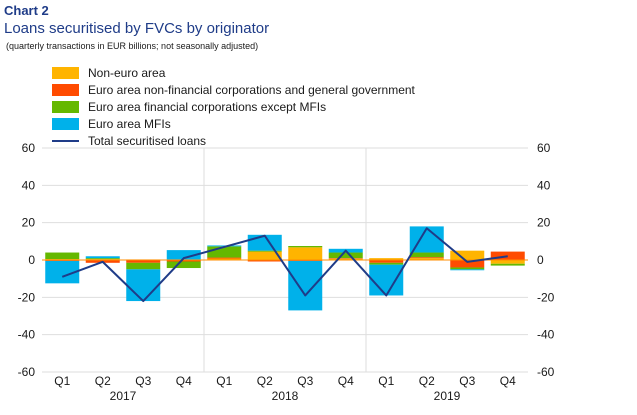 This screenshot has width=637, height=415. Describe the element at coordinates (147, 140) in the screenshot. I see `legend-label: Total securitised loans` at that location.